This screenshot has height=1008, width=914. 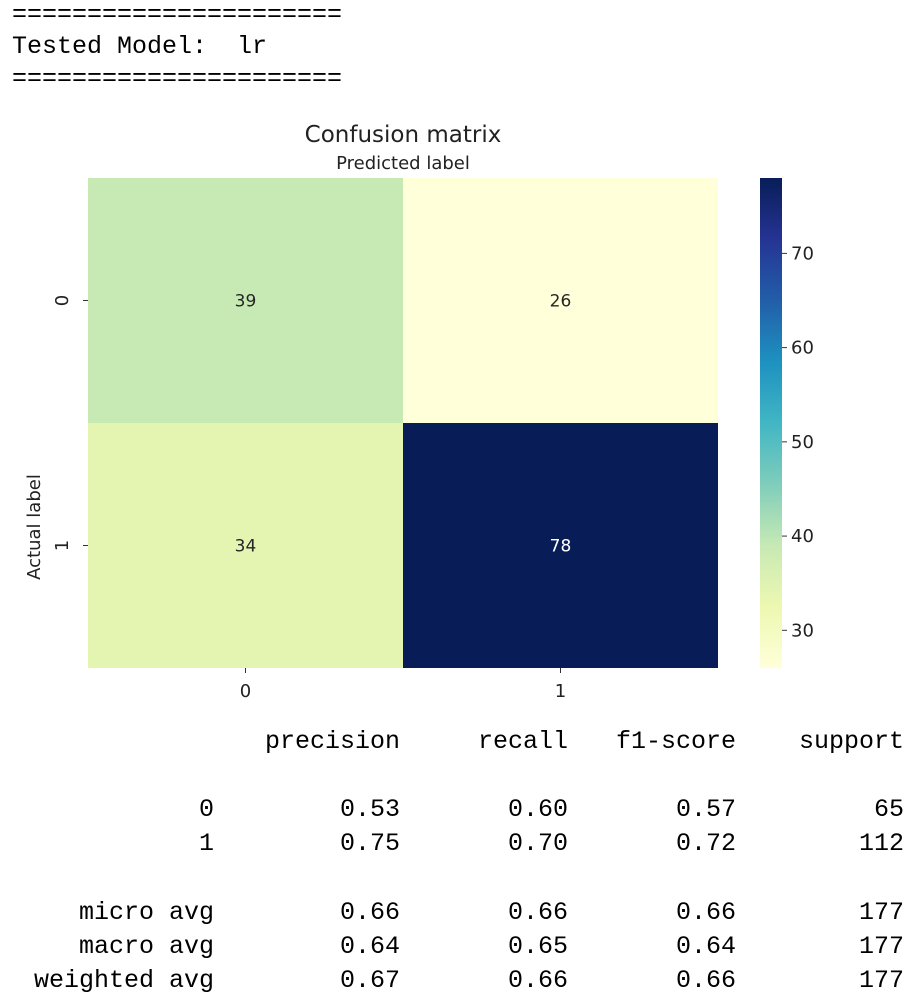 I want to click on colorbar-tick-label: 60, so click(x=802, y=348).